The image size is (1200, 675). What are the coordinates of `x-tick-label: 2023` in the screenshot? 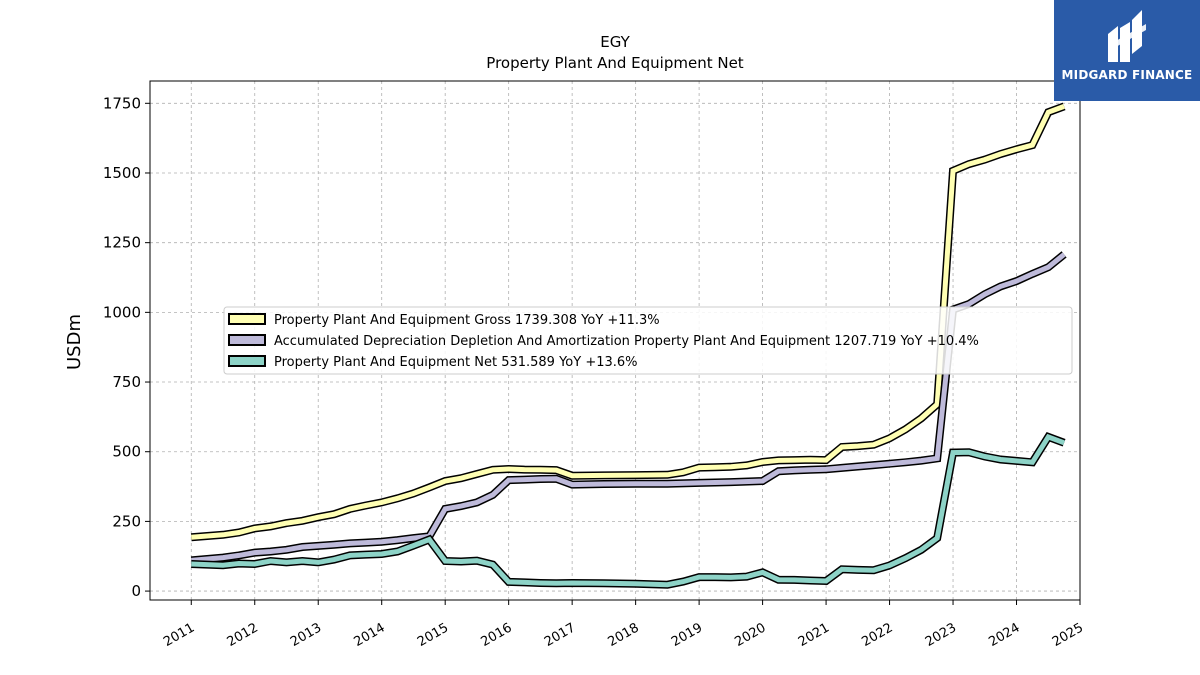 It's located at (941, 635).